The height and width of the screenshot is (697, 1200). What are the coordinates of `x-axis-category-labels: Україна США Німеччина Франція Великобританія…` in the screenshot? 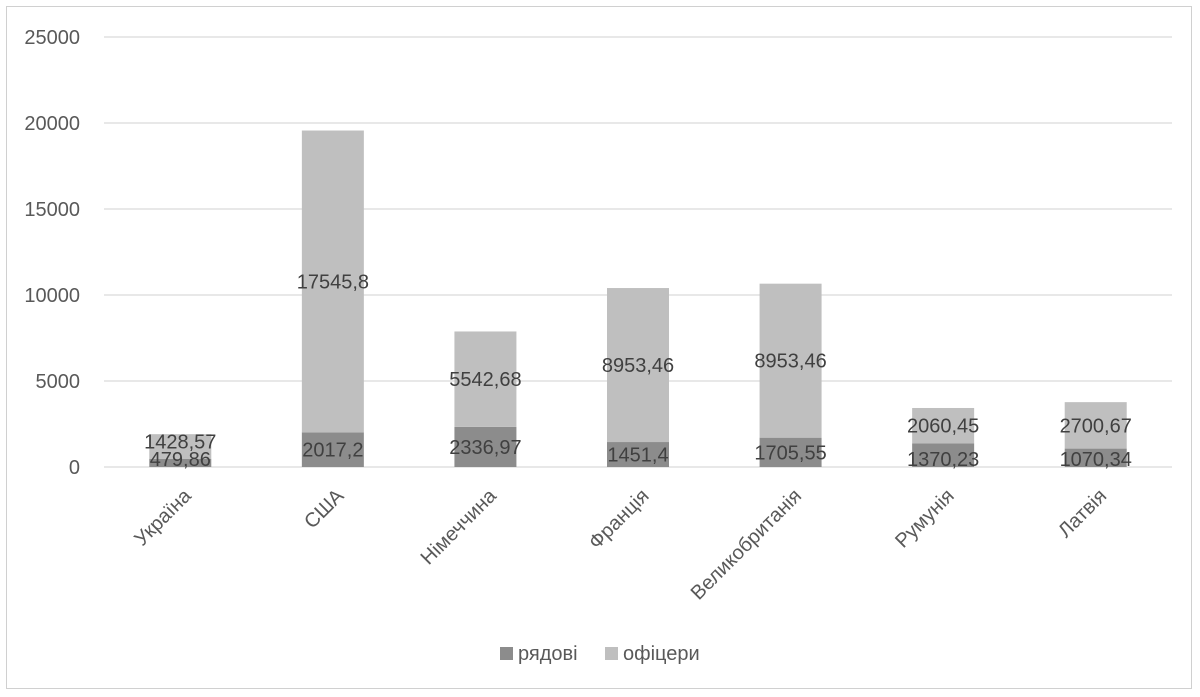 It's located at (620, 544).